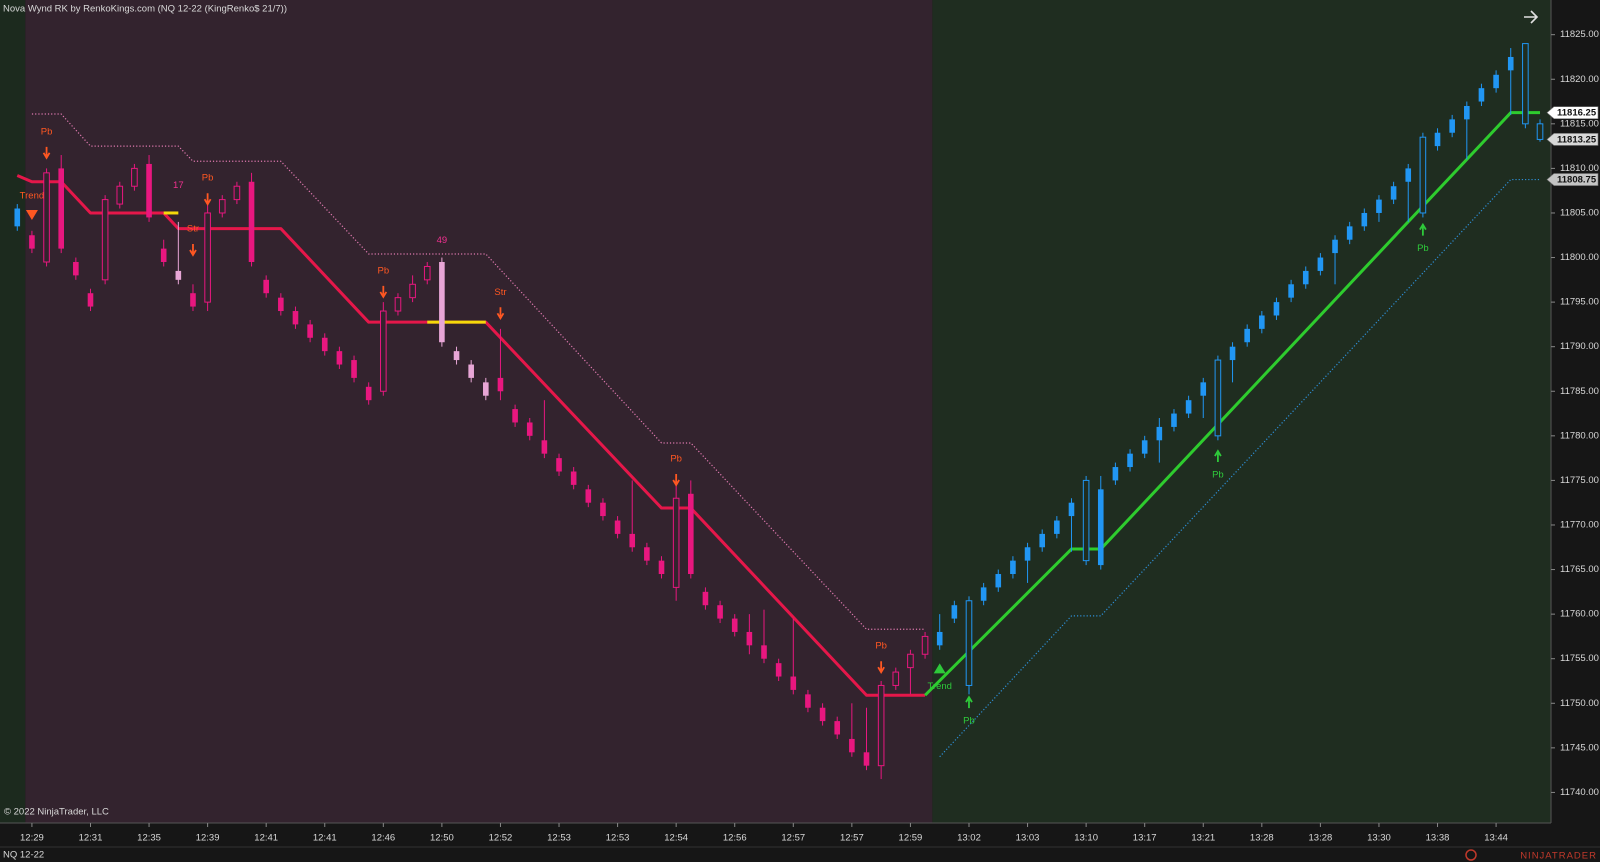 The image size is (1600, 862). I want to click on y-tick-label: 11755.00, so click(1579, 658).